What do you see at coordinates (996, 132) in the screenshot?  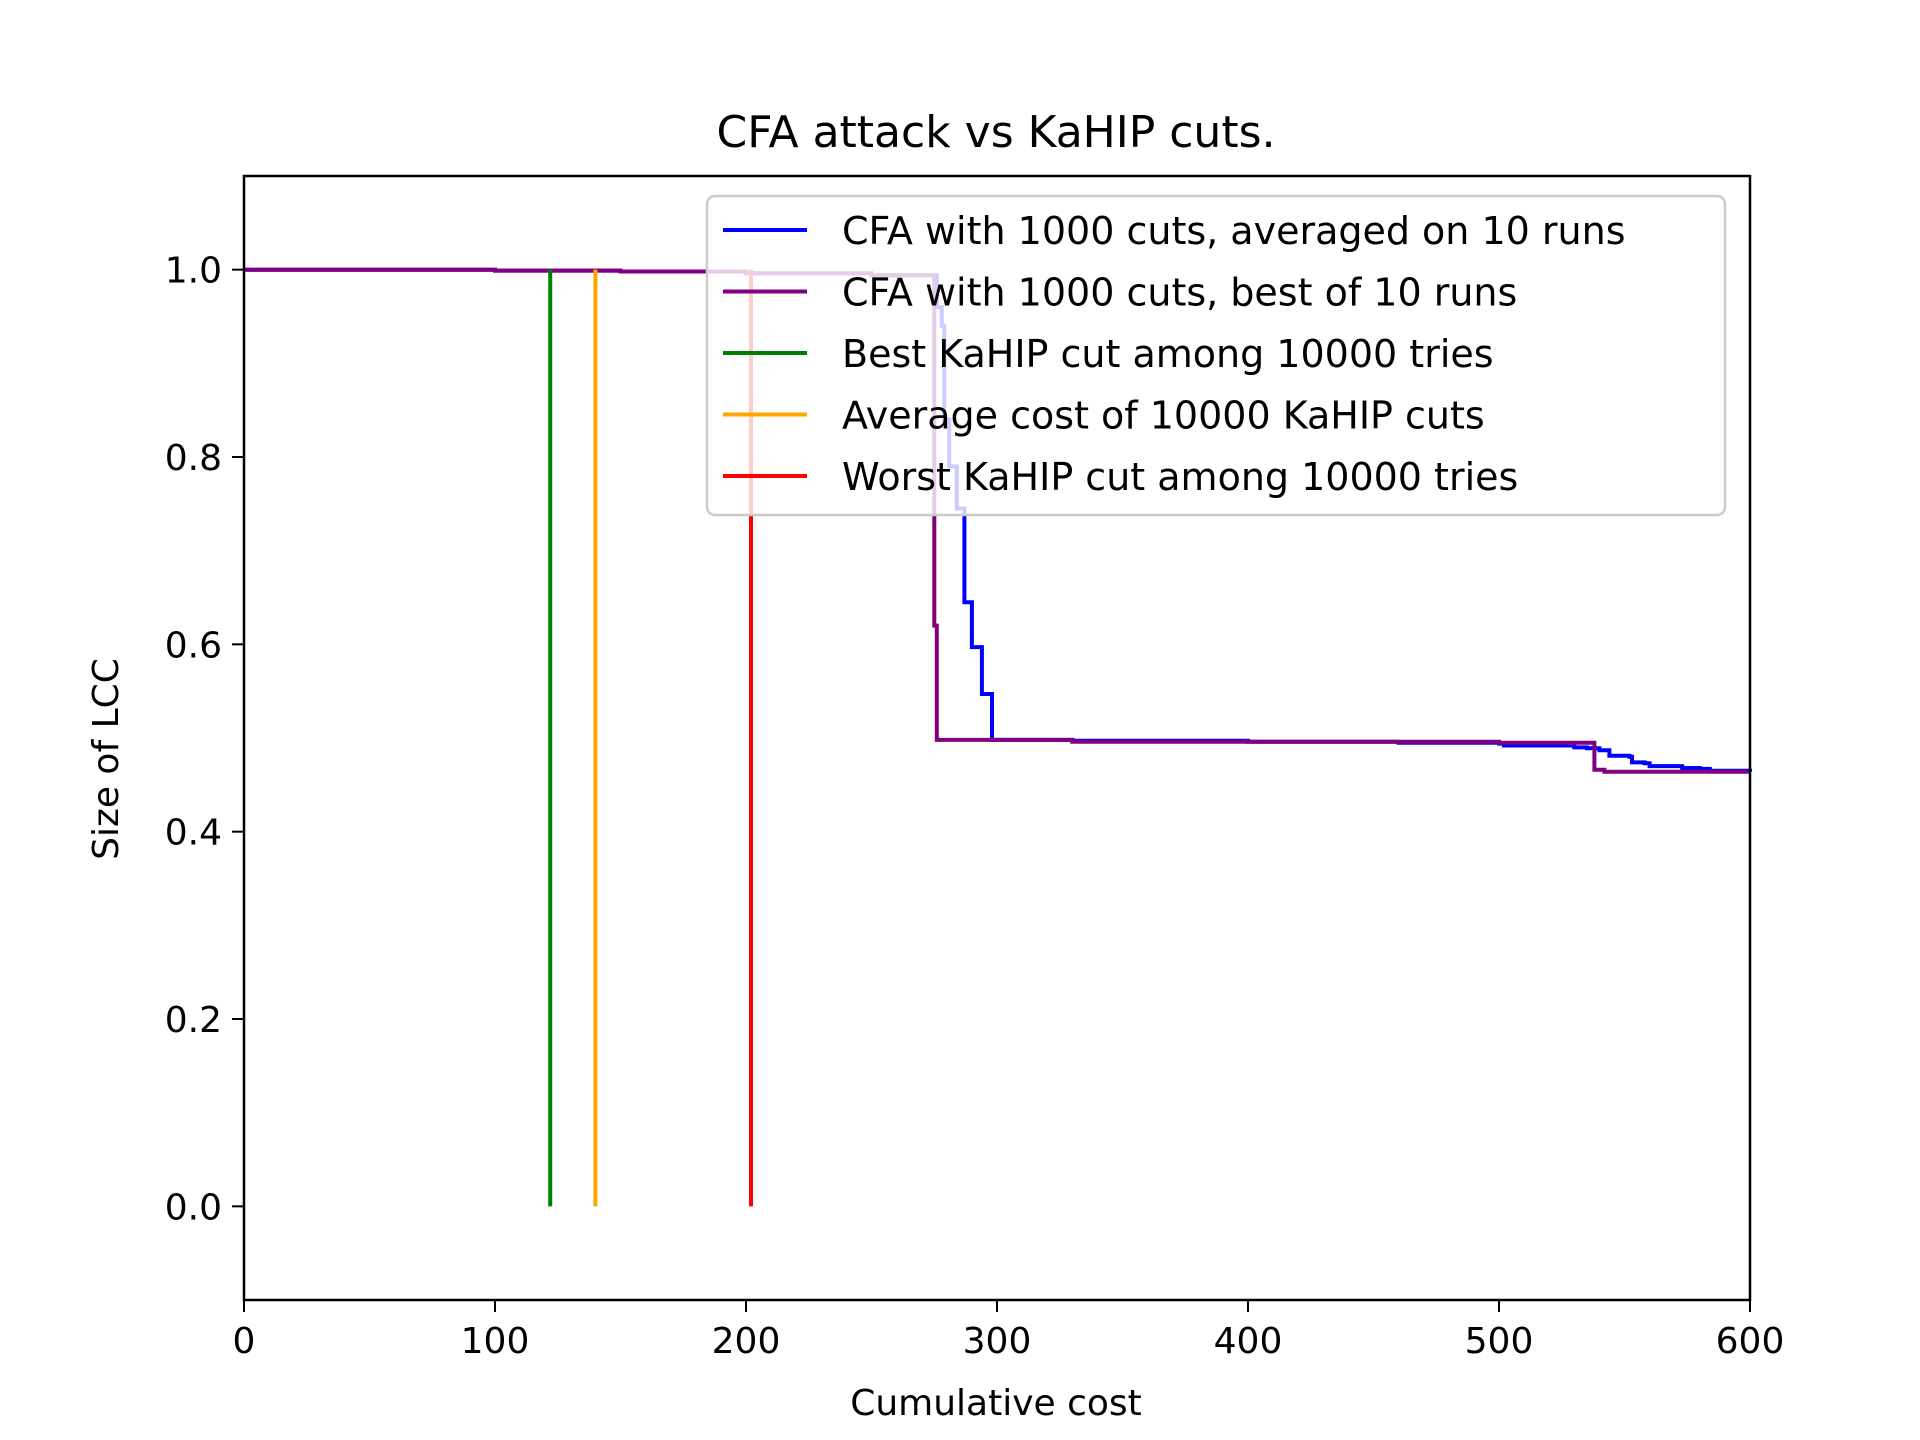 I see `chart-title: CFA attack vs KaHIP cuts.` at bounding box center [996, 132].